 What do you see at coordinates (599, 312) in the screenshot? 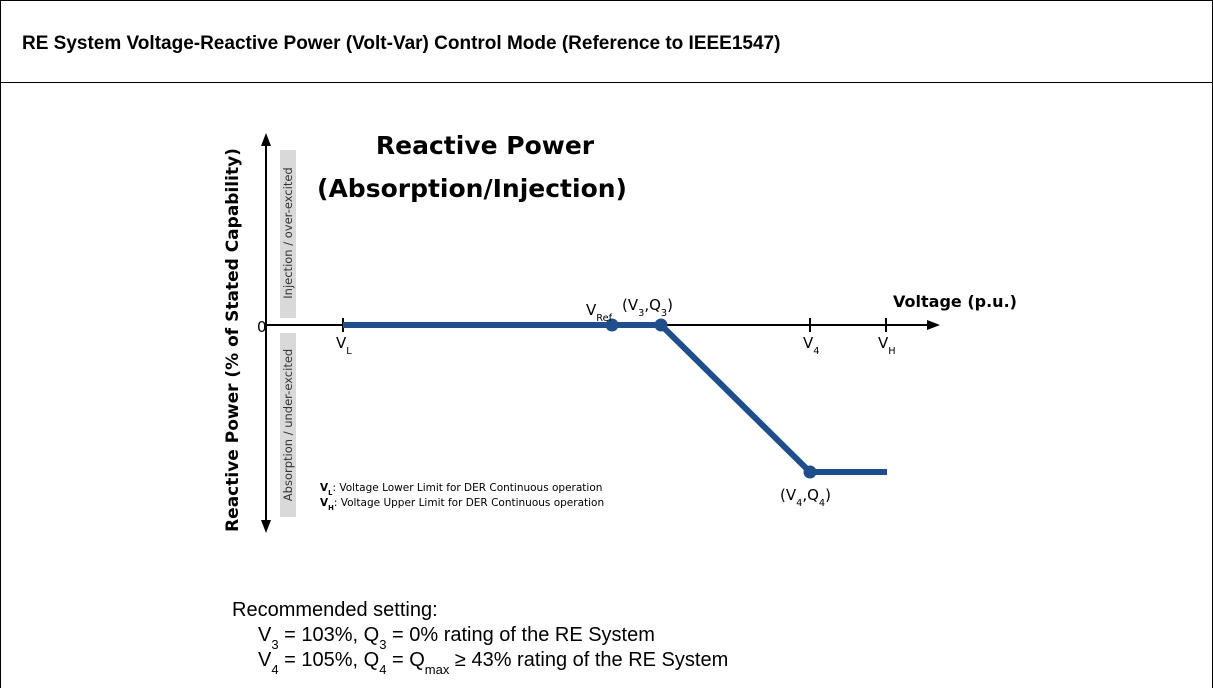
I see `label-vref: VRef` at bounding box center [599, 312].